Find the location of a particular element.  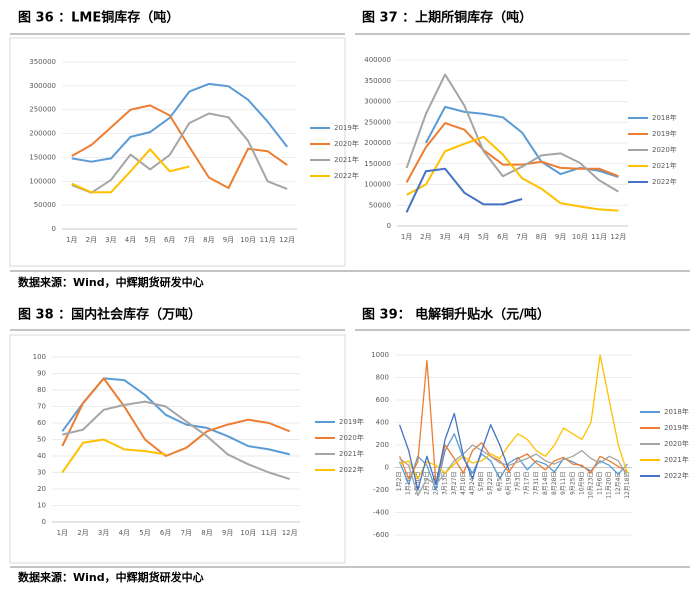

x-tick-label: 8月28日 is located at coordinates (554, 483).